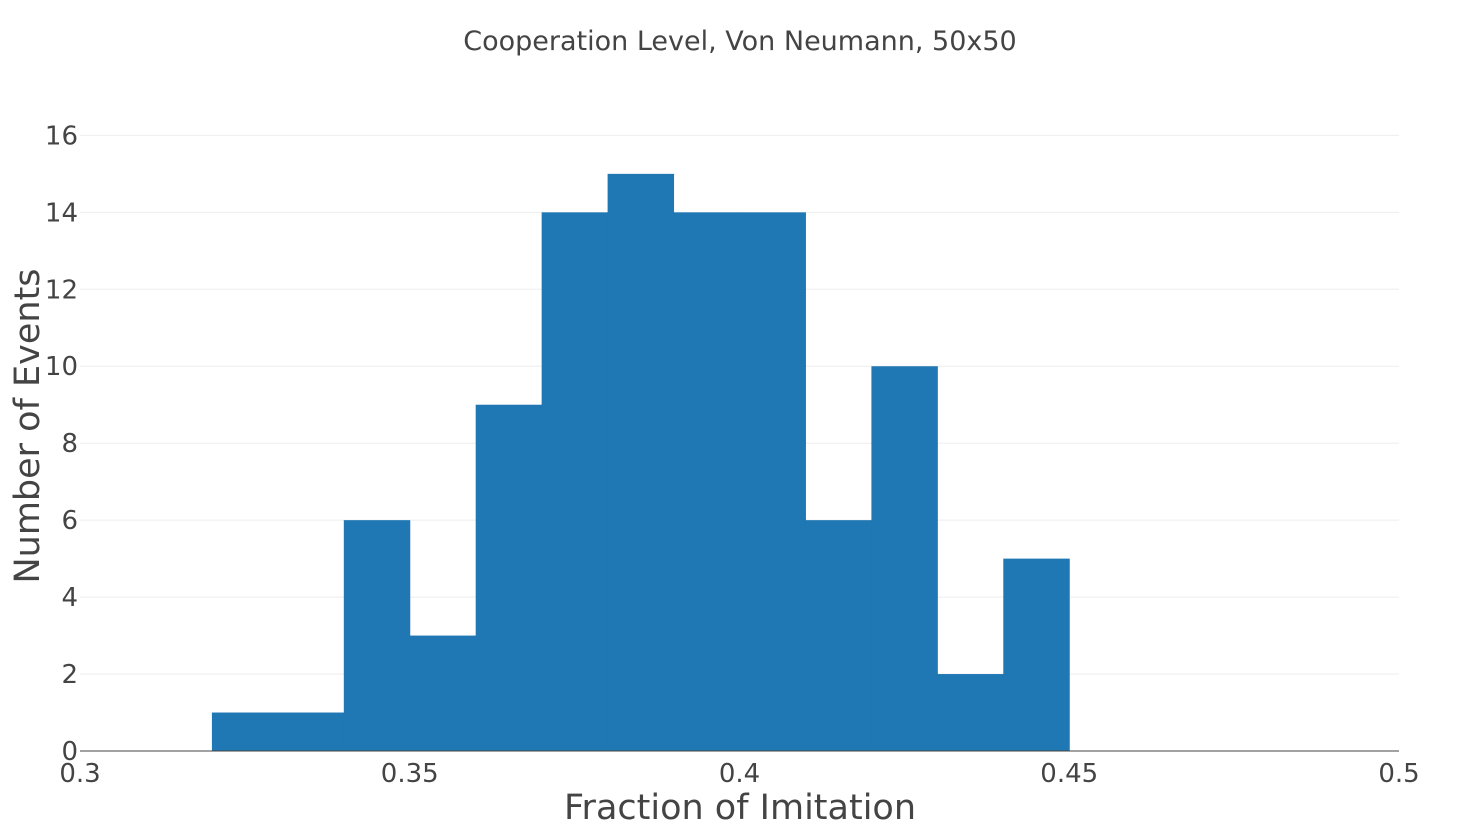 Image resolution: width=1480 pixels, height=831 pixels. Describe the element at coordinates (739, 41) in the screenshot. I see `chart-title: Cooperation Level, Von Neumann, 50x50` at that location.